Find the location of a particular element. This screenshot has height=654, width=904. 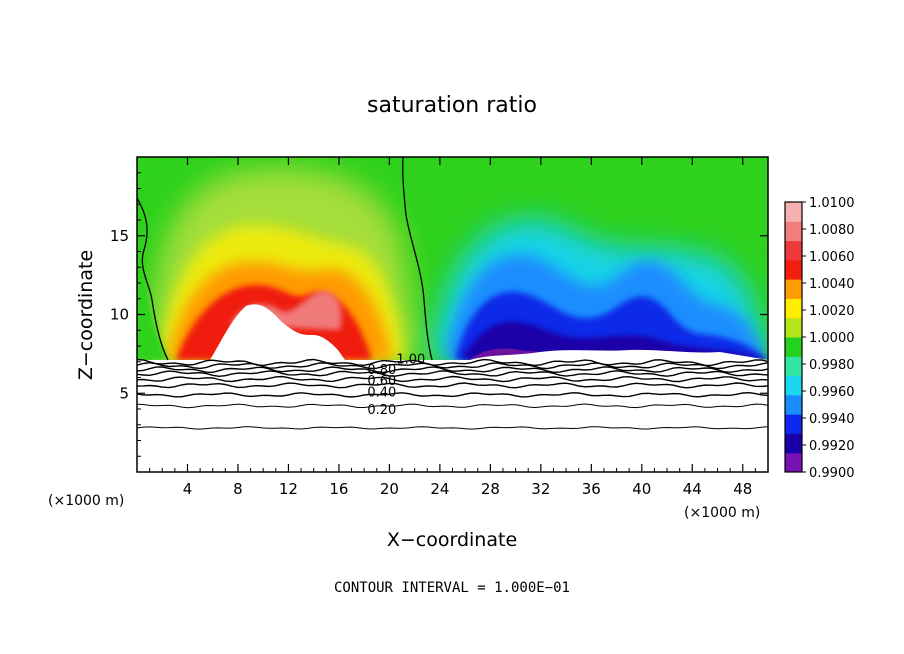

contour-label: 1.00 is located at coordinates (410, 360).